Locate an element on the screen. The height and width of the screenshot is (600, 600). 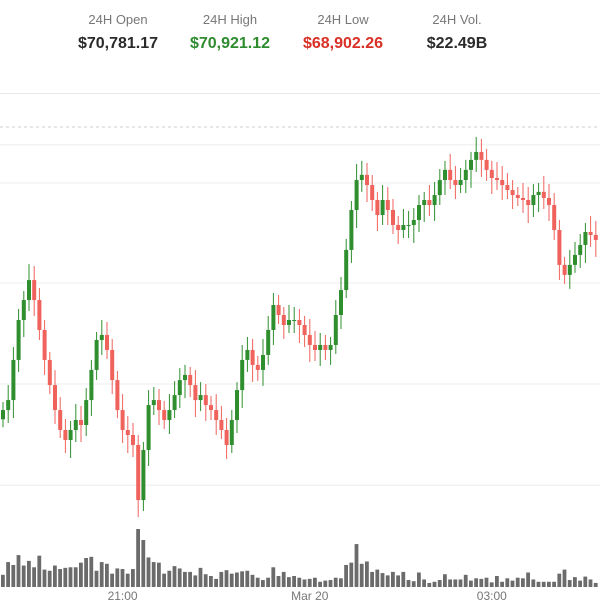
x-tick-label: 03:00 is located at coordinates (492, 594).